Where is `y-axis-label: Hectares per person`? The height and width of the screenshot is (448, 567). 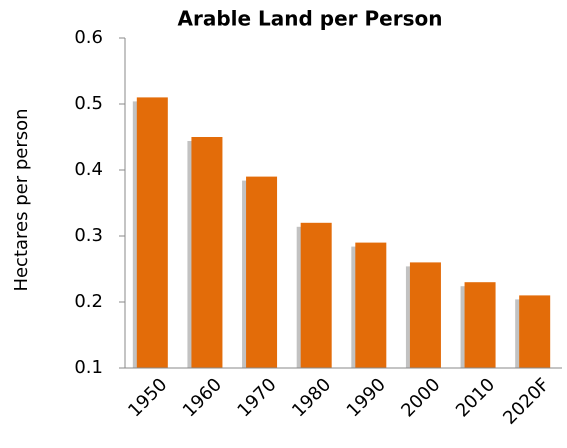
y-axis-label: Hectares per person is located at coordinates (21, 199).